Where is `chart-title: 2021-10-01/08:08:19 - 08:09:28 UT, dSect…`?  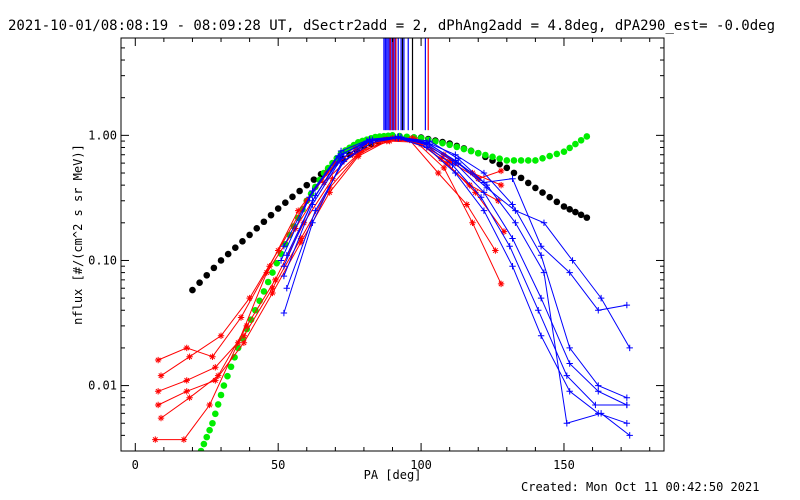
chart-title: 2021-10-01/08:08:19 - 08:09:28 UT, dSect… is located at coordinates (392, 26).